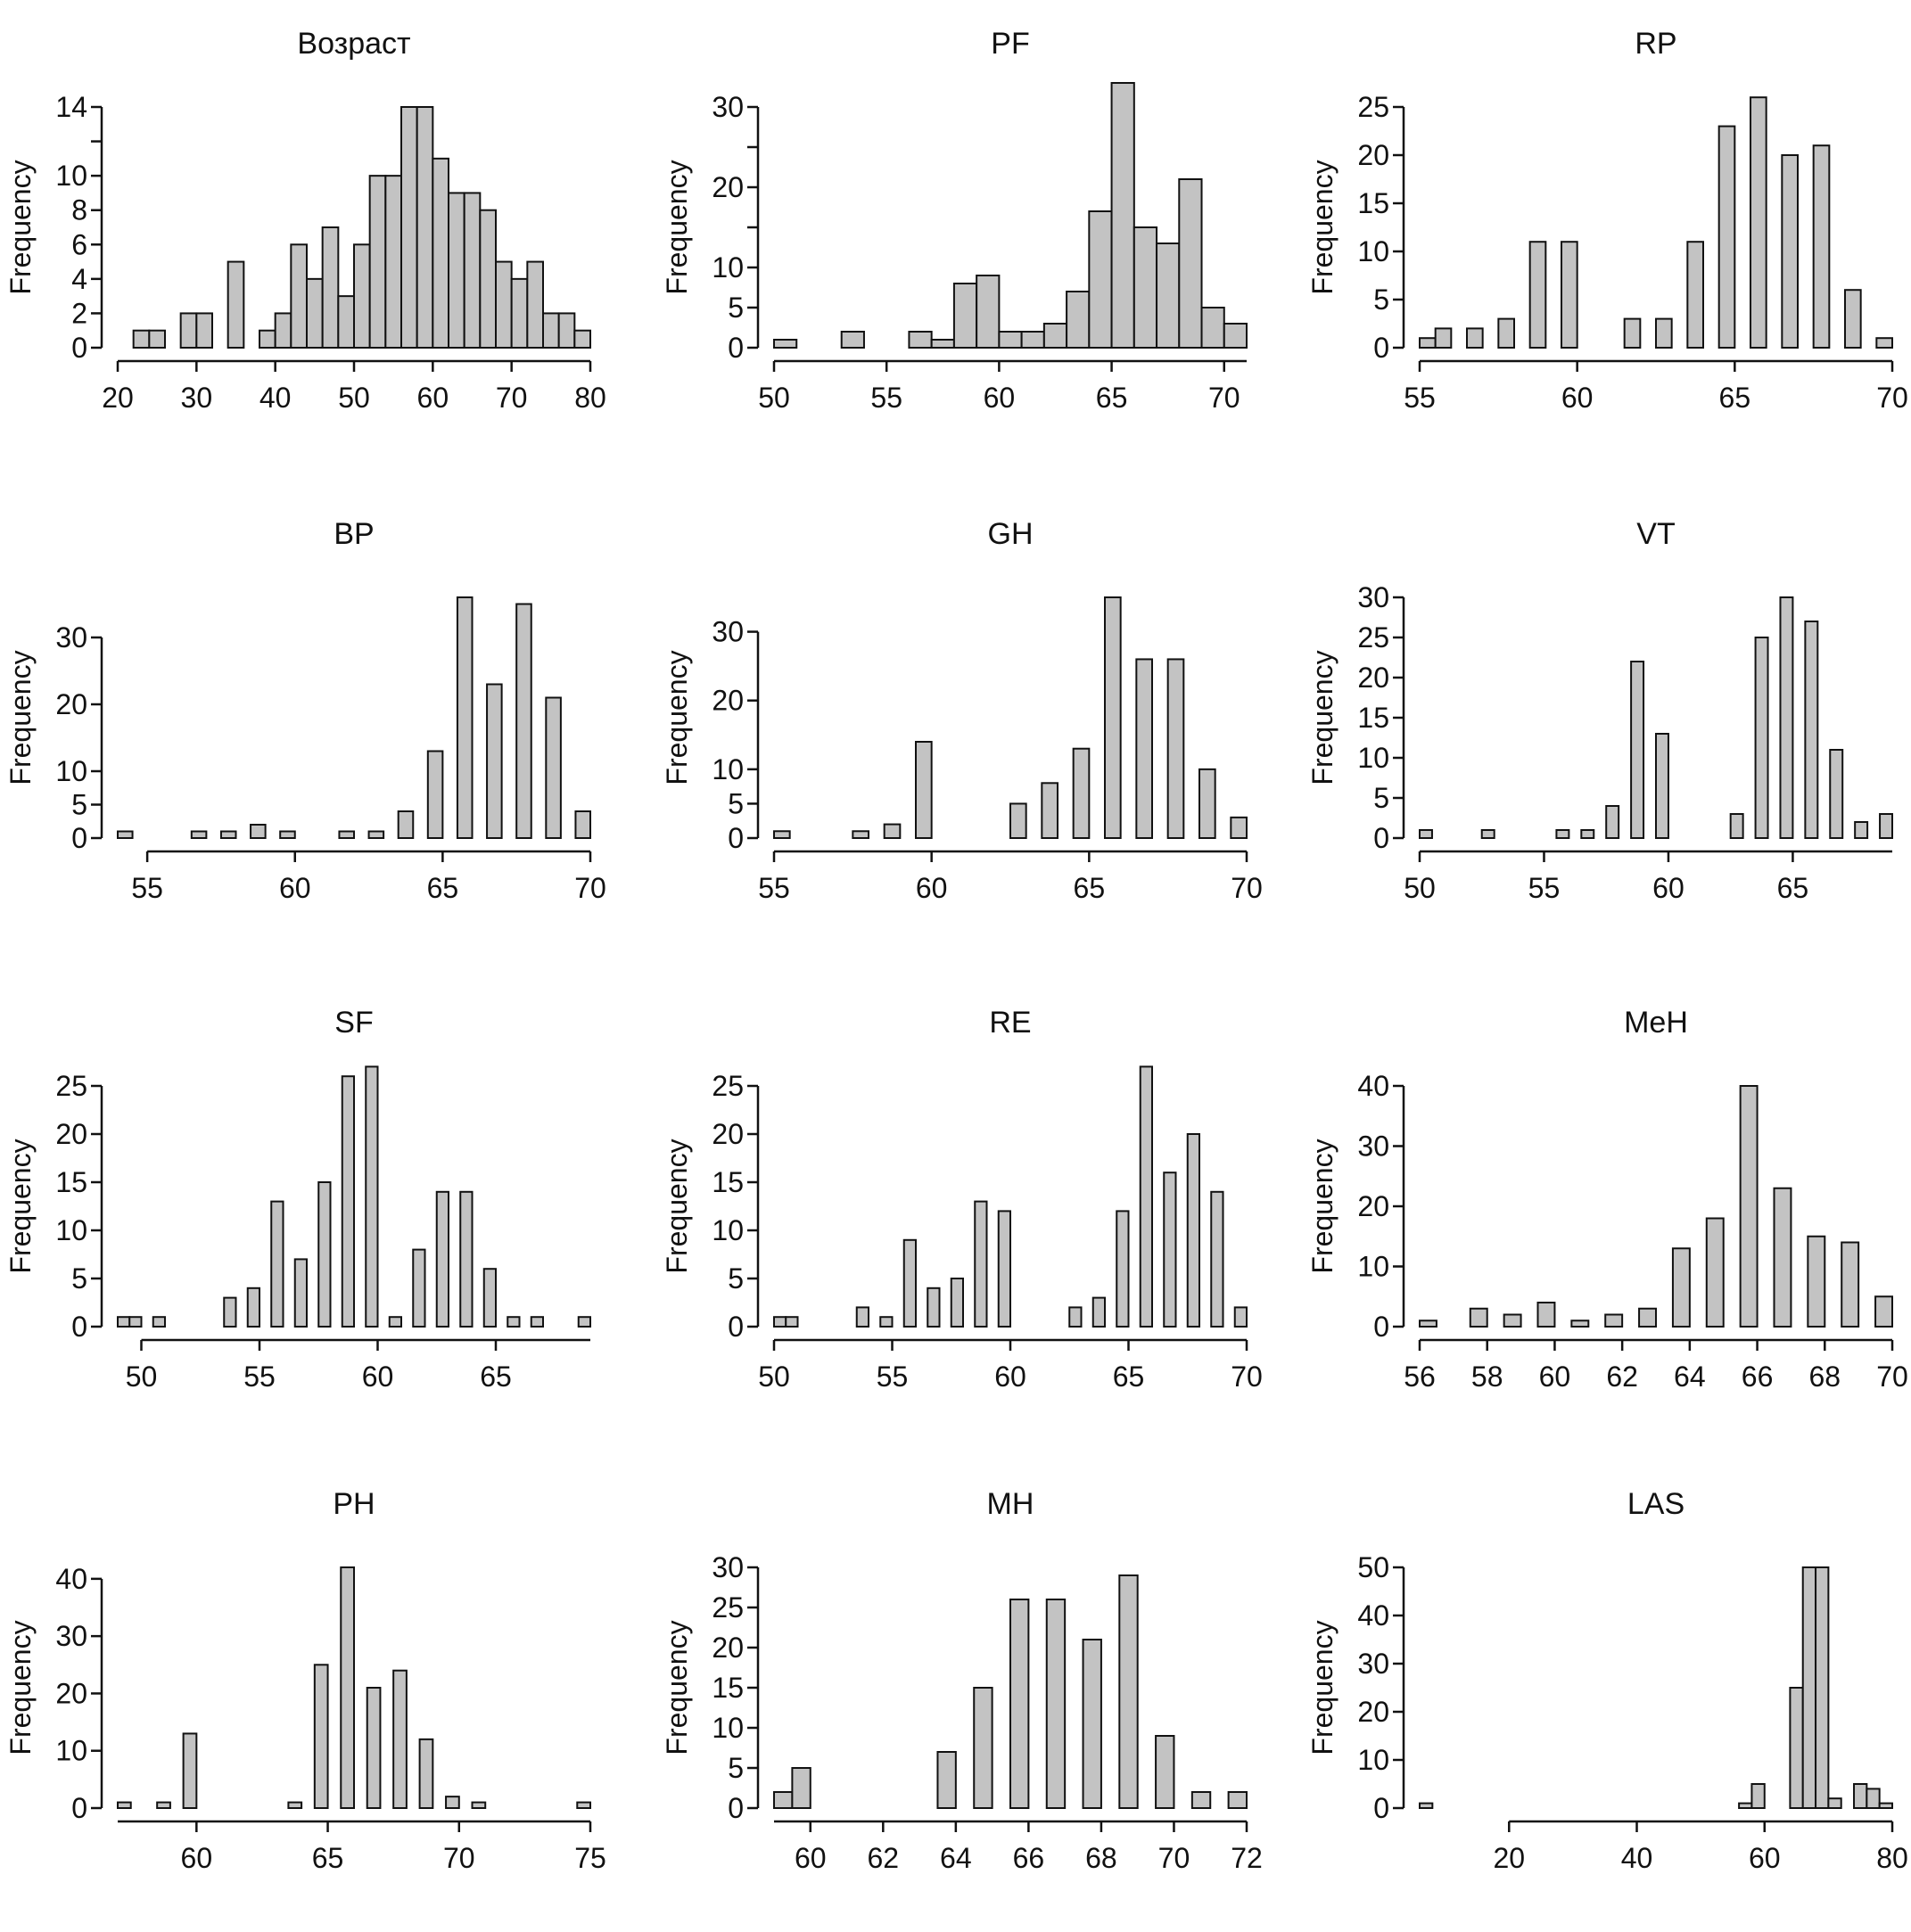 This screenshot has width=1911, height=1932. Describe the element at coordinates (736, 1768) in the screenshot. I see `y-tick-label: 5` at that location.